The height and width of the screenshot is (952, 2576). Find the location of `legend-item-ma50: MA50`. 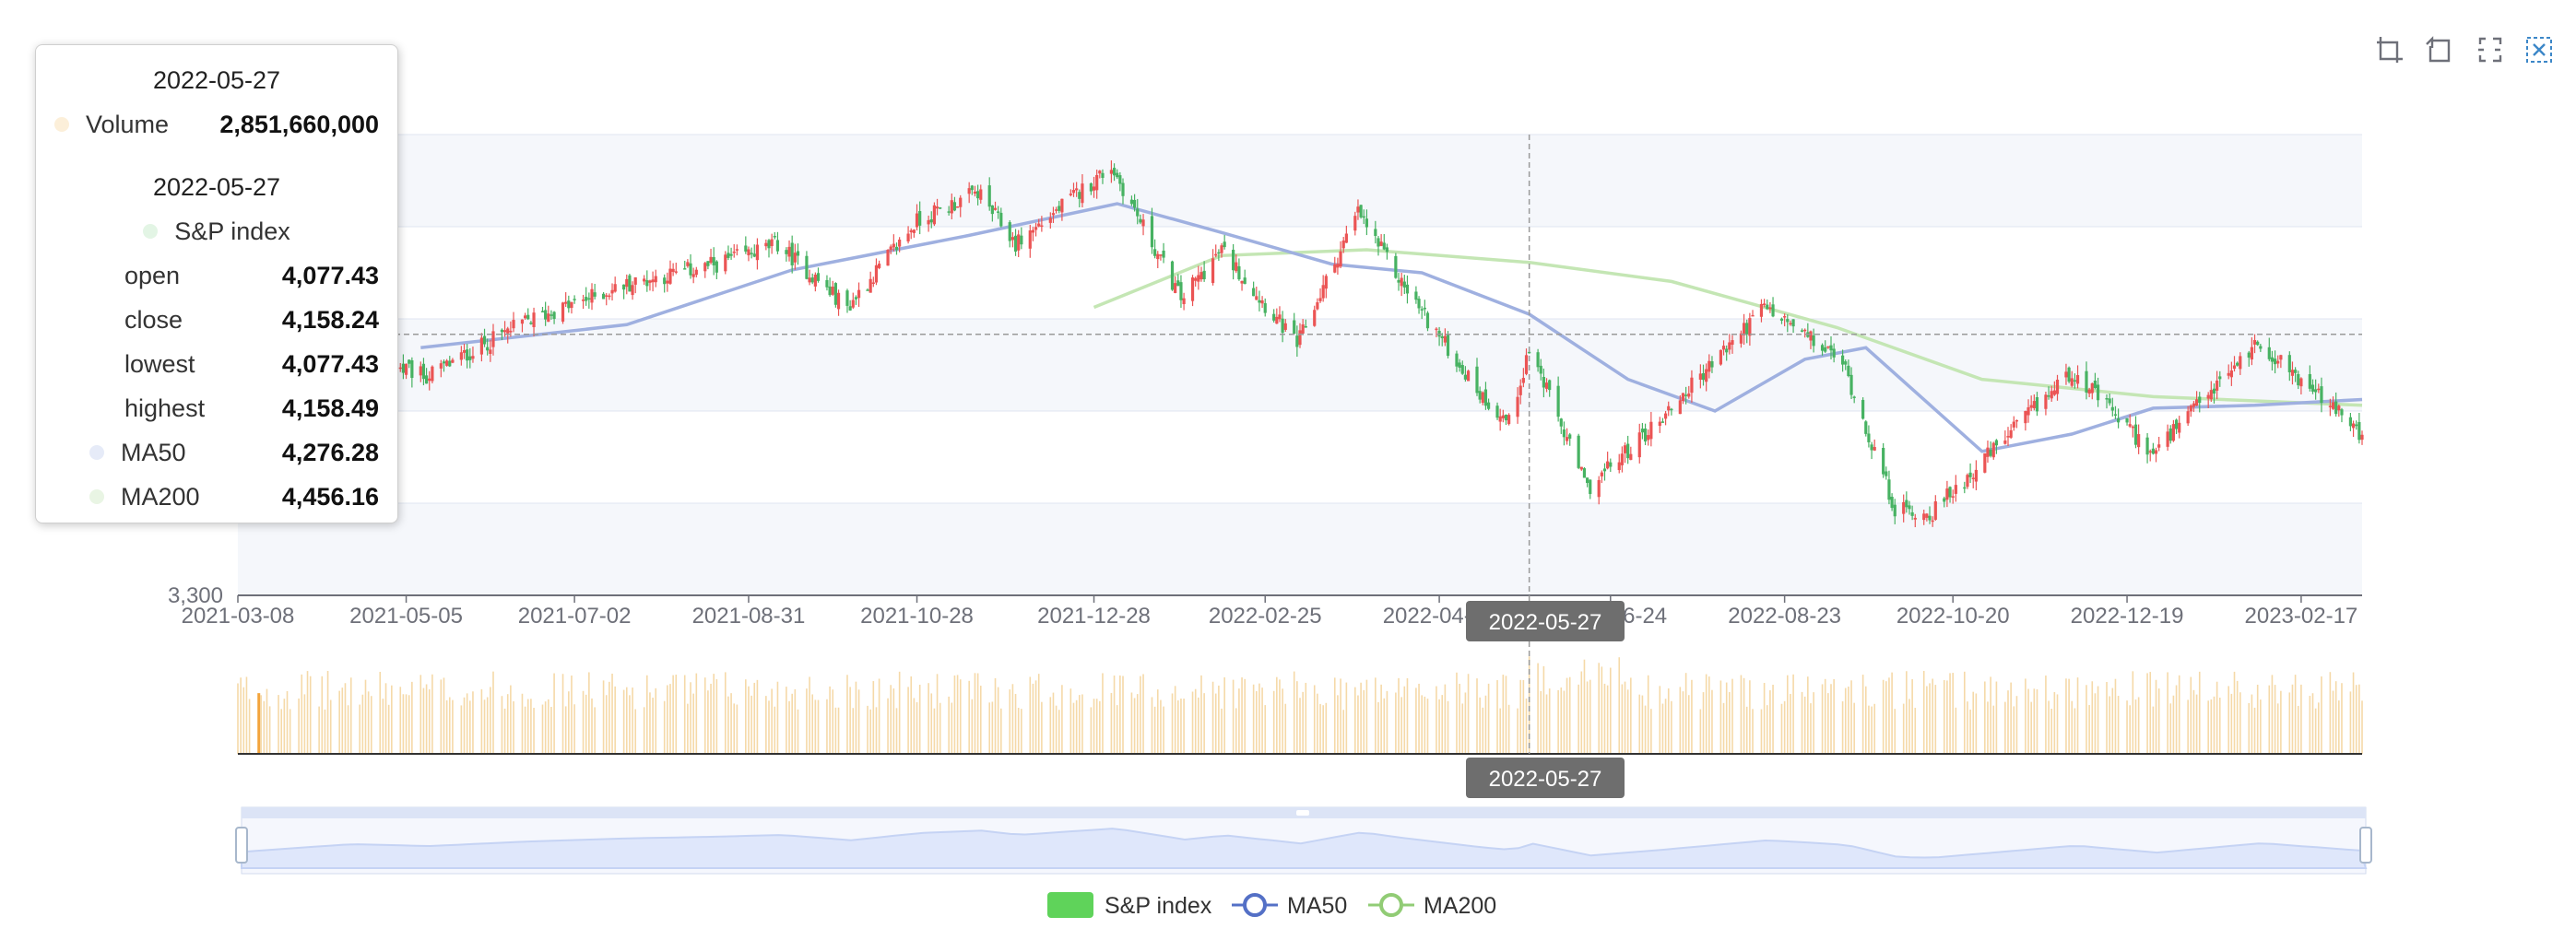

legend-item-ma50: MA50 is located at coordinates (1289, 906).